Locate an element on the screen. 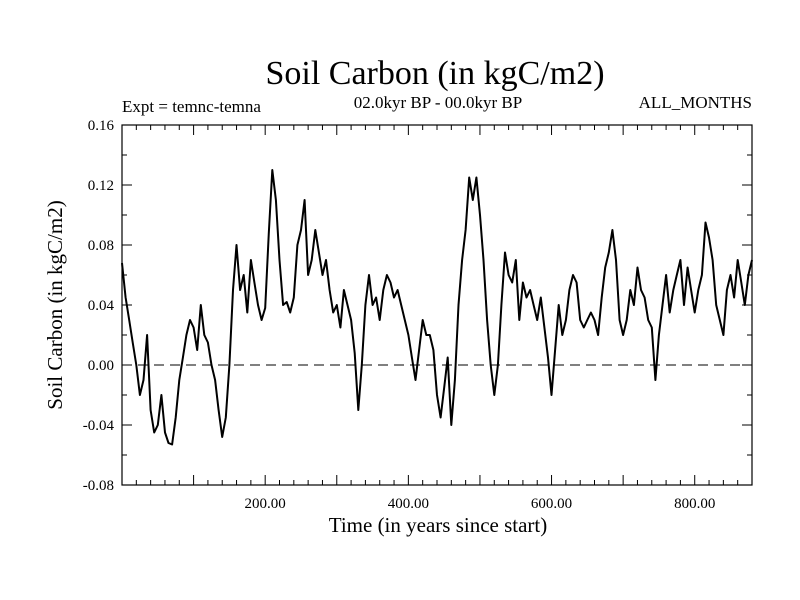 Image resolution: width=800 pixels, height=600 pixels. y-tick-label: 0.00 is located at coordinates (101, 366).